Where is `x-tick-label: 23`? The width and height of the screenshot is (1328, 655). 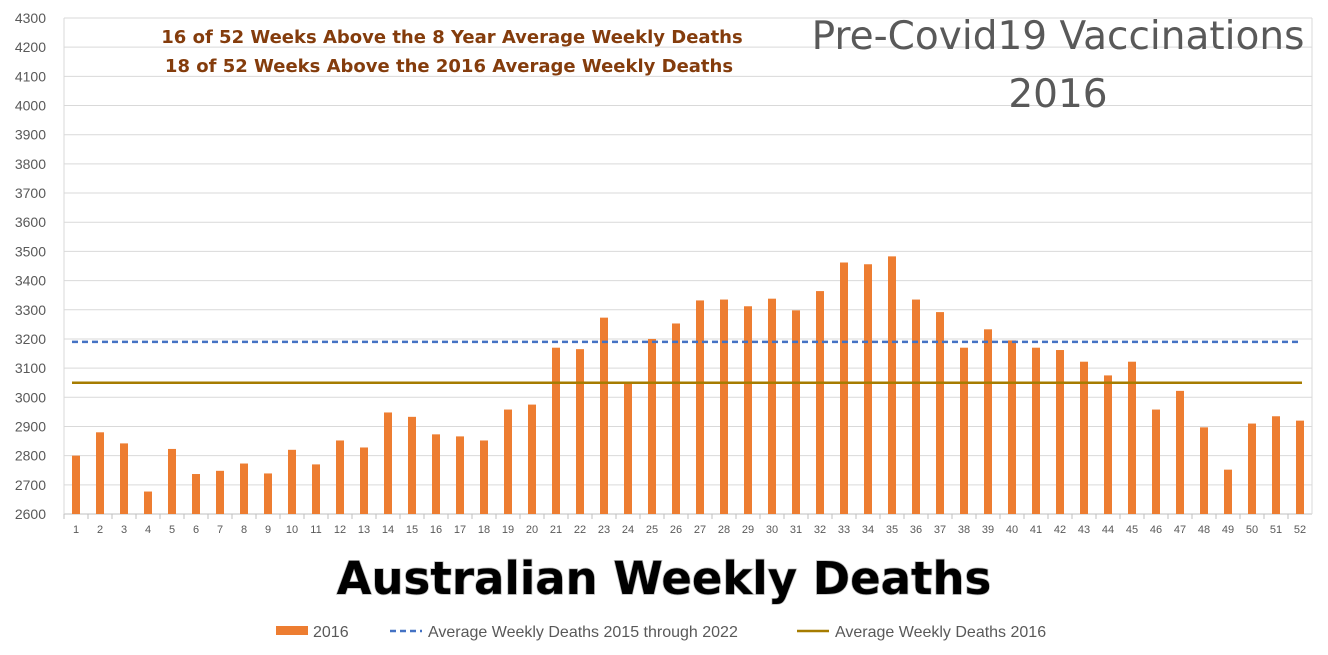 x-tick-label: 23 is located at coordinates (604, 530).